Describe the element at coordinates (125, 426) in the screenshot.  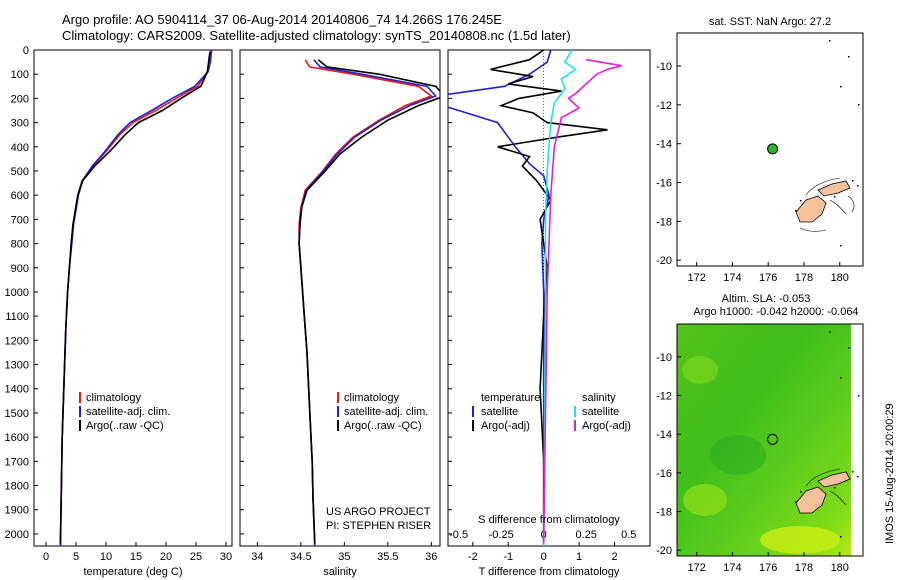
I see `legend-label-argo: Argo(..raw -QC)` at that location.